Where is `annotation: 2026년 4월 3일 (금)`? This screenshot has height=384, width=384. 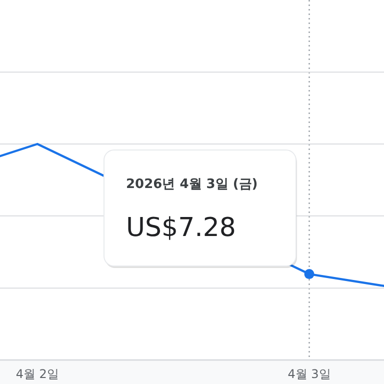 annotation: 2026년 4월 3일 (금) is located at coordinates (192, 184).